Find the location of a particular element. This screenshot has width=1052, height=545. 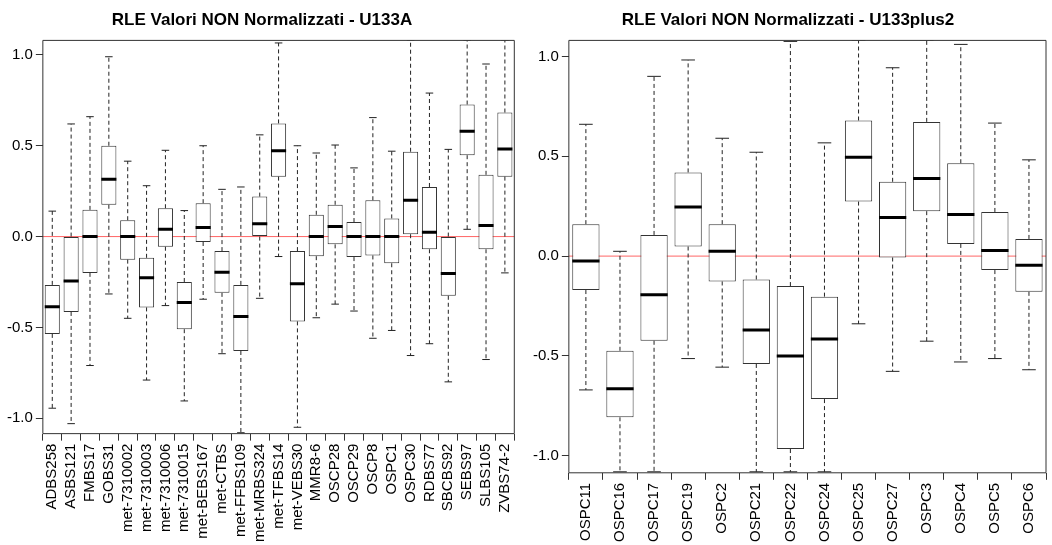

x-tick-label: met-FFBS109 is located at coordinates (239, 490).